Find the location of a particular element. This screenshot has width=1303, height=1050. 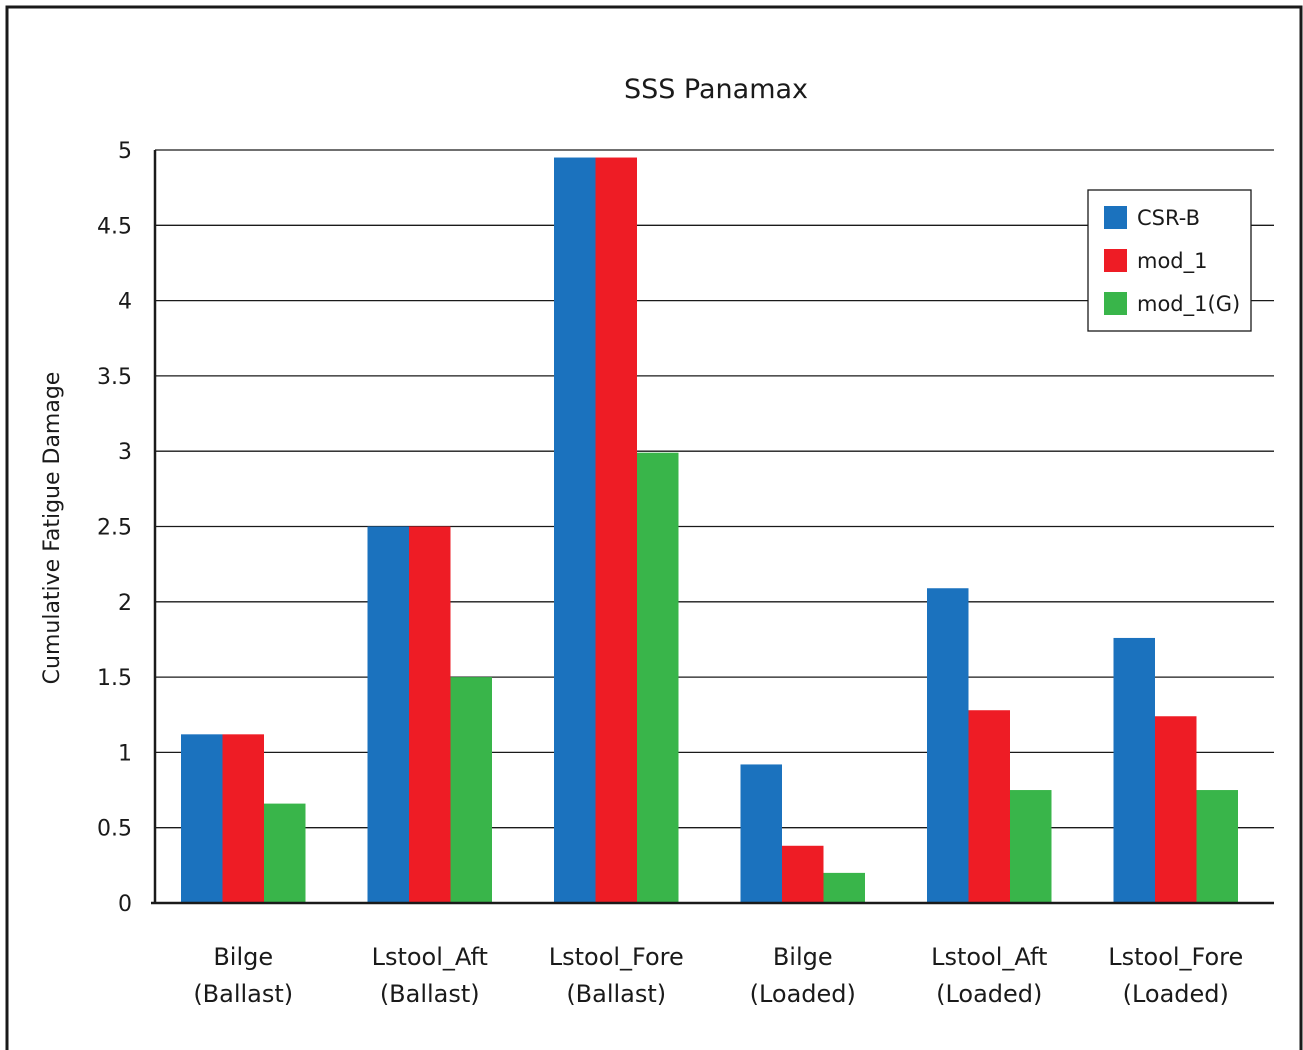

legend-label: CSR-B is located at coordinates (1168, 218).